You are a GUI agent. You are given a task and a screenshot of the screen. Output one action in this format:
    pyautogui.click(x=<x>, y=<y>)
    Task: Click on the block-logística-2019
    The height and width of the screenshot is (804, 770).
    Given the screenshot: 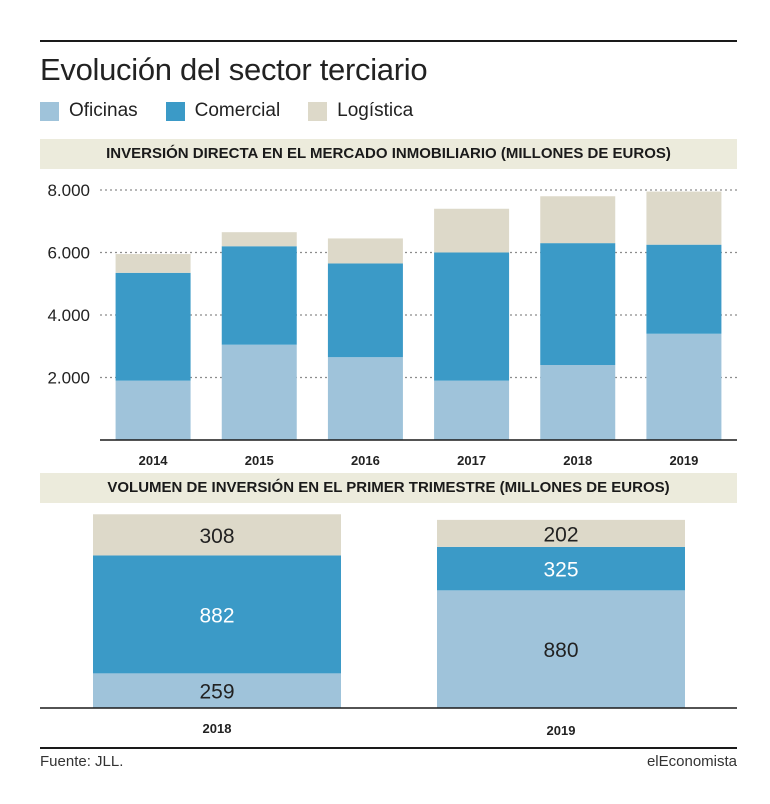 What is the action you would take?
    pyautogui.click(x=561, y=533)
    